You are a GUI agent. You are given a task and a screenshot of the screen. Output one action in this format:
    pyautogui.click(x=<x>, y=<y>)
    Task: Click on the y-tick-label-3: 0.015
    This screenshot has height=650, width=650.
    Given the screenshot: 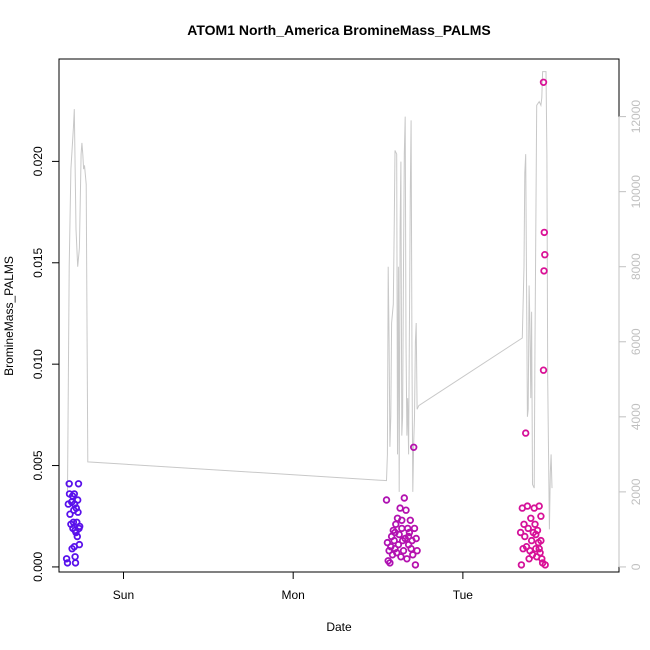 What is the action you would take?
    pyautogui.click(x=38, y=262)
    